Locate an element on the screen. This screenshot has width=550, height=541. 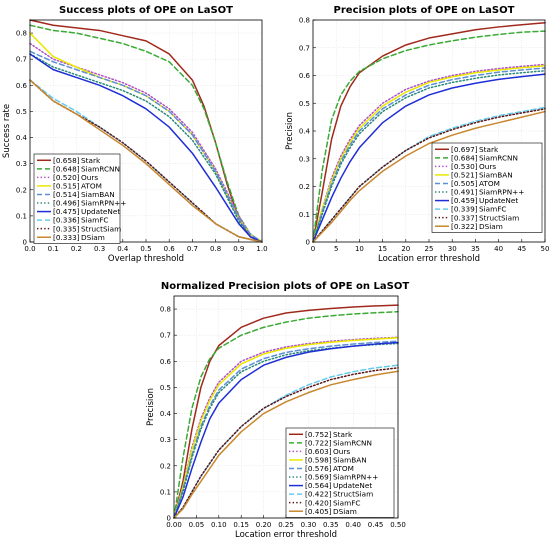
x-tick-label: 20 is located at coordinates (405, 249).